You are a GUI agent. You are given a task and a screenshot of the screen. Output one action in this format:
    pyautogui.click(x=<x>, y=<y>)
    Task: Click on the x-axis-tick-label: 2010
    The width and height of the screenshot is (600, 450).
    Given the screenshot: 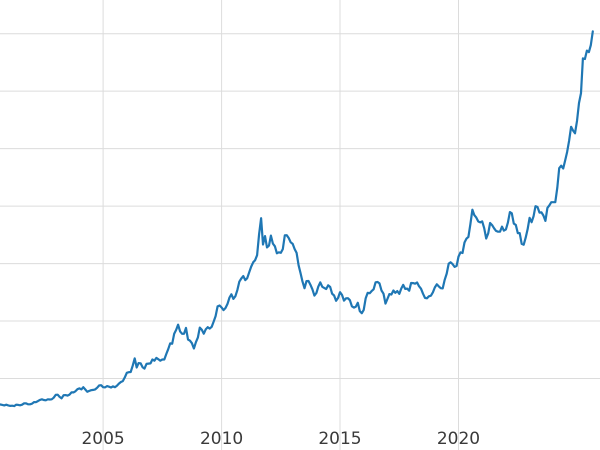 What is the action you would take?
    pyautogui.click(x=221, y=439)
    